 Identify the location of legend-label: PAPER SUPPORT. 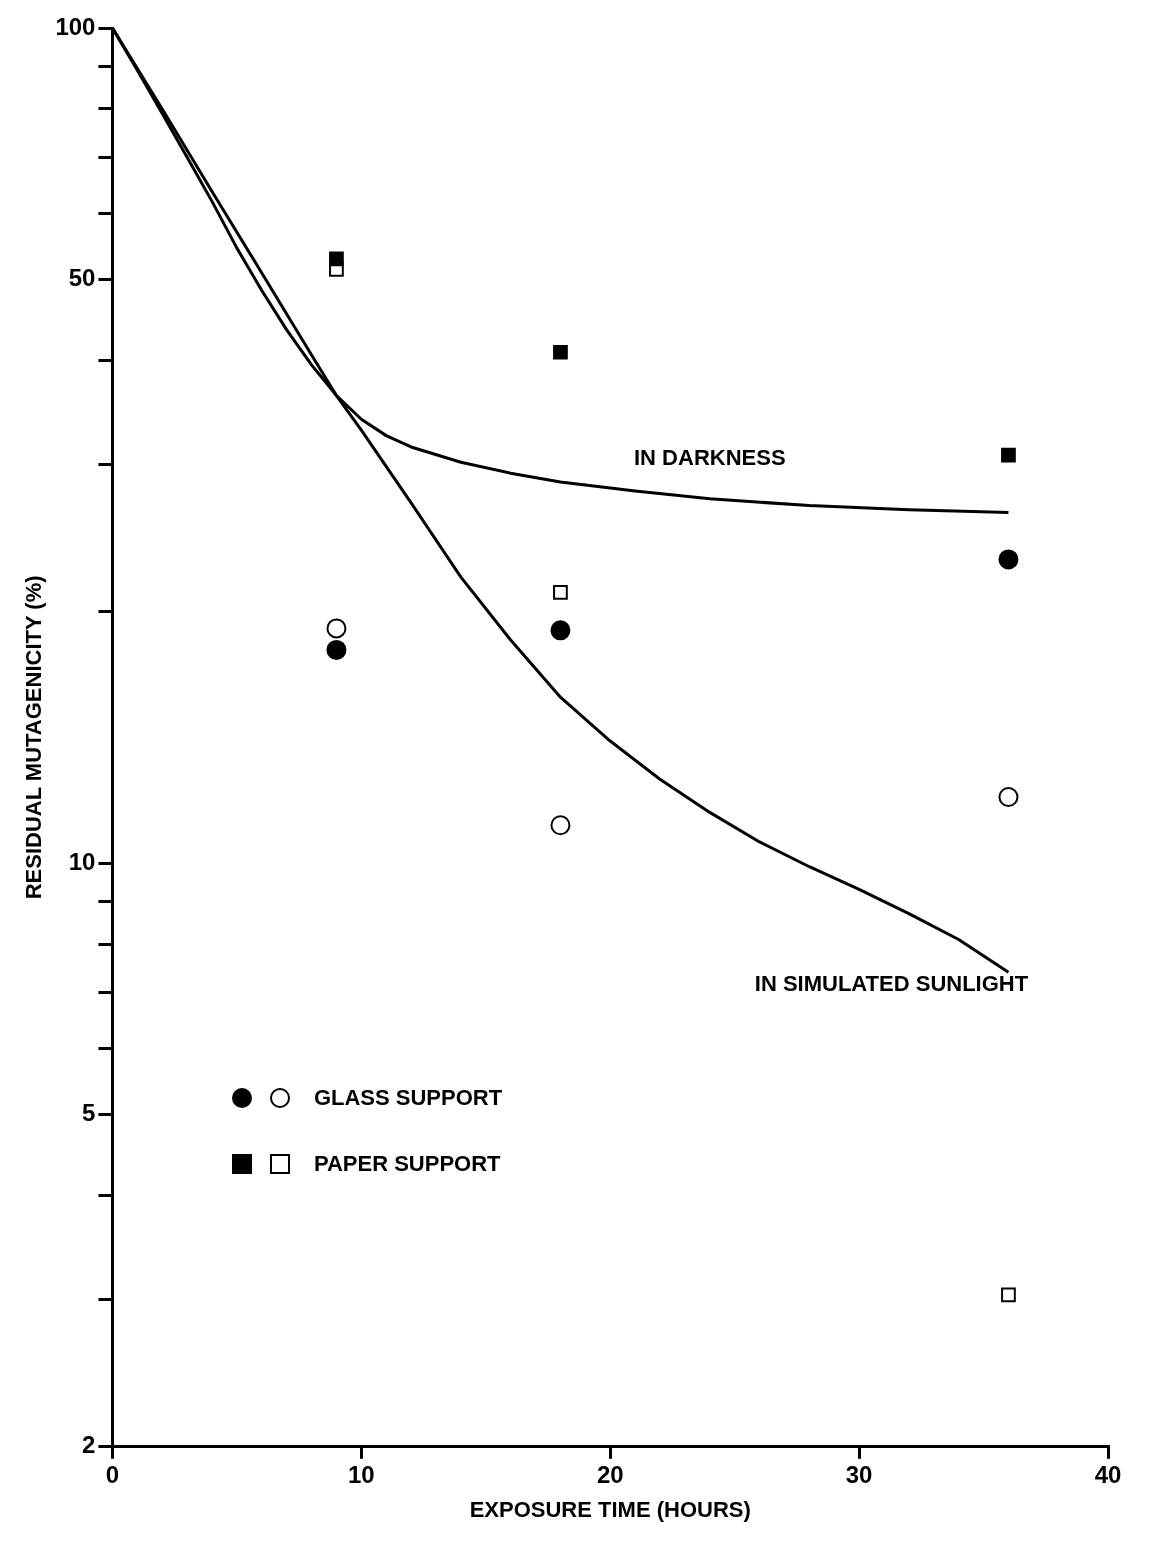
(407, 1163).